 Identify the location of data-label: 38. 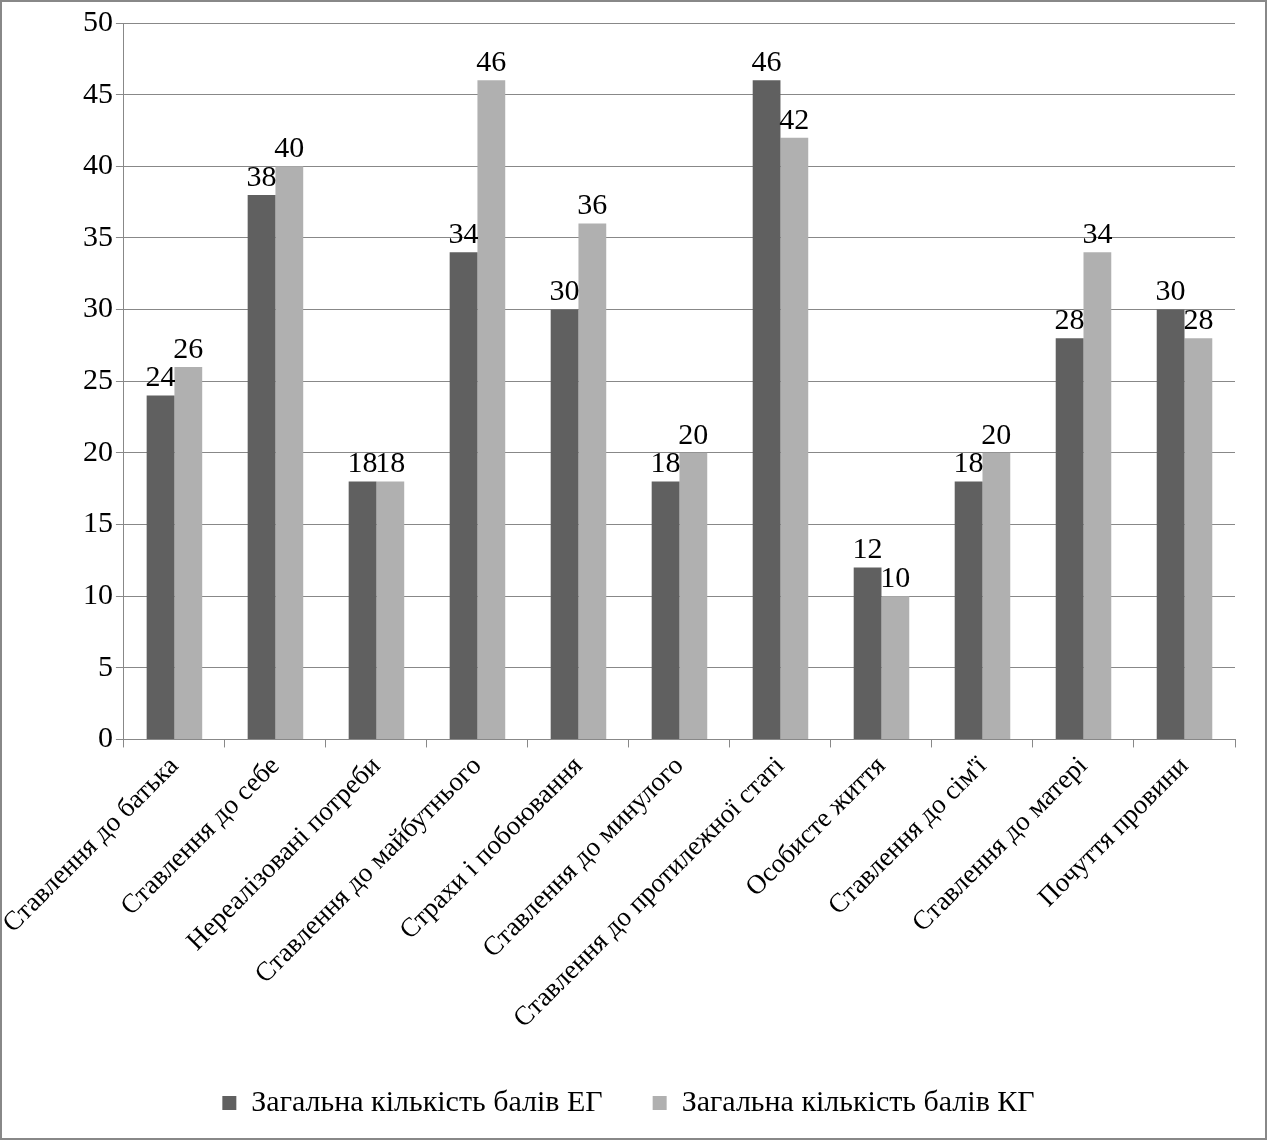
(261, 175).